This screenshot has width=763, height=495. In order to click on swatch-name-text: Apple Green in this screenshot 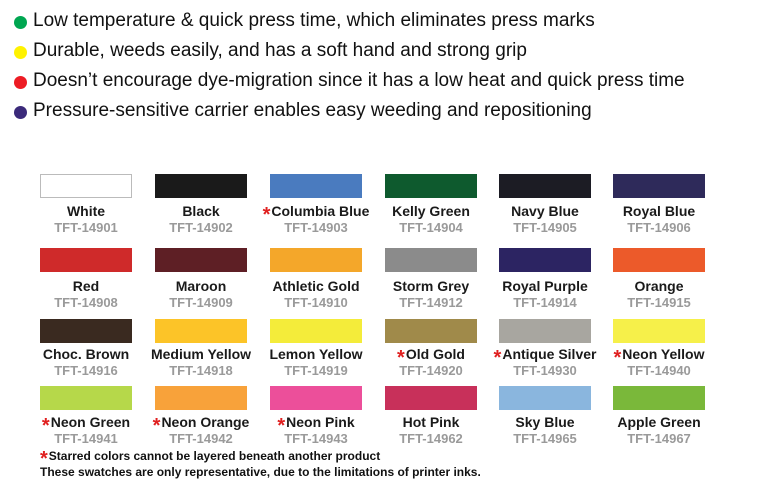, I will do `click(659, 422)`.